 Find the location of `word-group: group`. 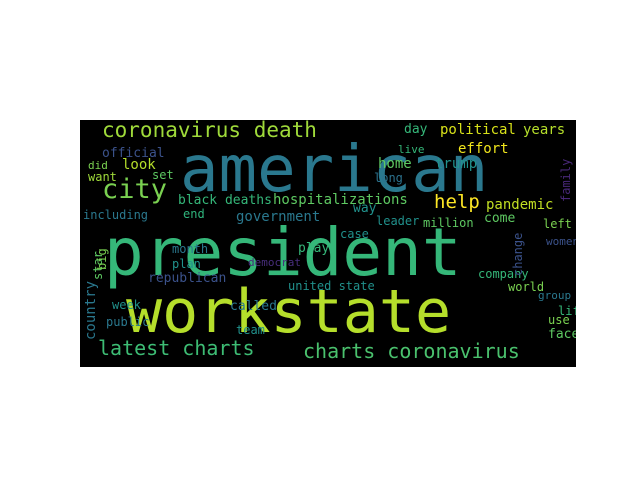

word-group: group is located at coordinates (555, 295).